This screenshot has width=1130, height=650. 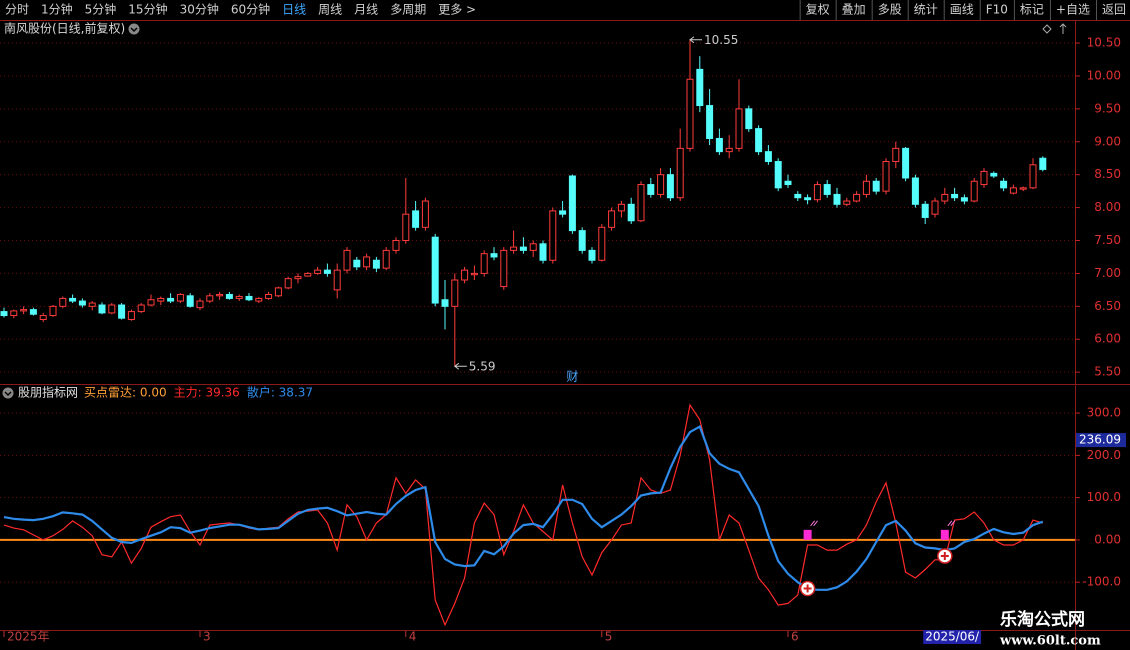 I want to click on signal-plus, so click(x=944, y=555).